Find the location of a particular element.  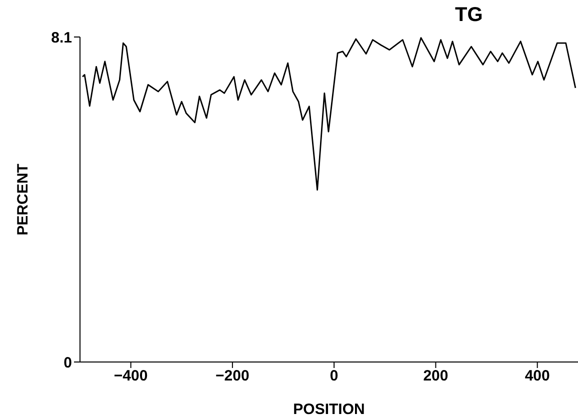

y-tick-label: 8.1 is located at coordinates (61, 37).